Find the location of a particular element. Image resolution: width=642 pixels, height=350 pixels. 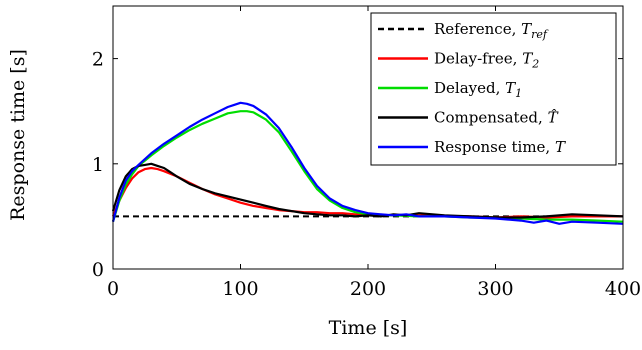

legend-label-1: Delay-free, T2 is located at coordinates (486, 60).